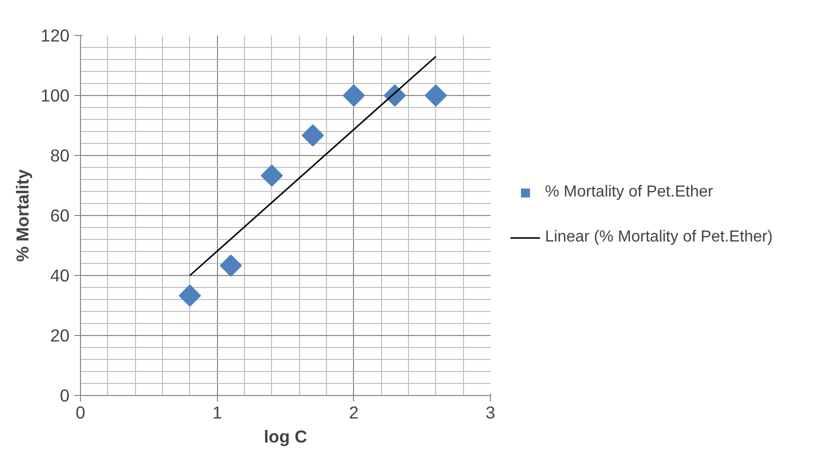  Describe the element at coordinates (286, 436) in the screenshot. I see `x-axis-title: log C` at that location.